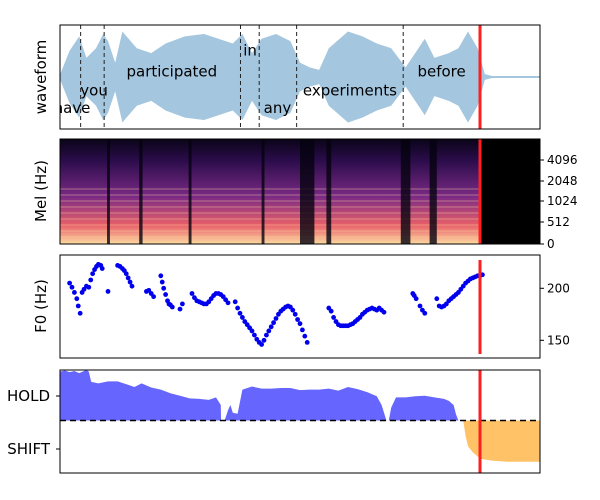  I want to click on mel-silence-gaps, so click(272, 191).